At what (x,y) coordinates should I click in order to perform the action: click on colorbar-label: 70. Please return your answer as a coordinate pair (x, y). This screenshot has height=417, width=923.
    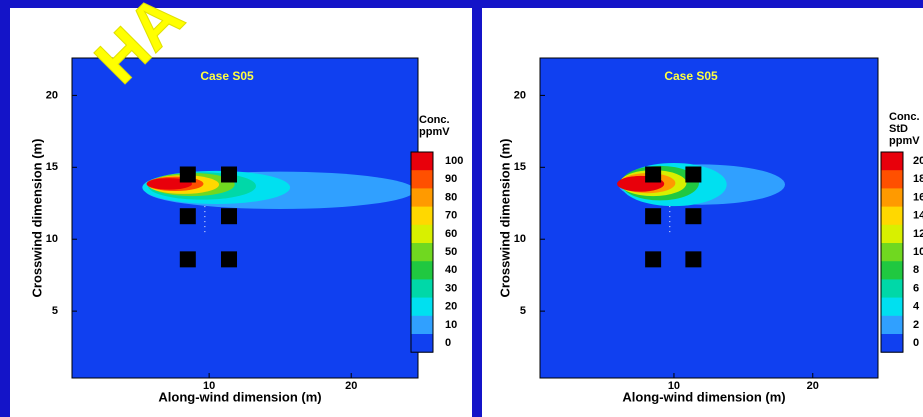
    Looking at the image, I should click on (451, 216).